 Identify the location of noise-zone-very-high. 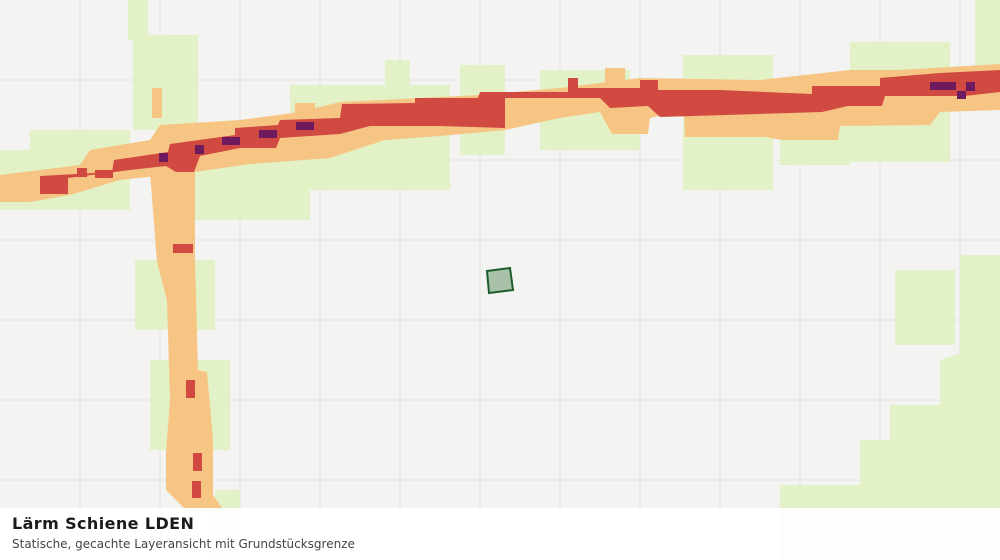
(567, 122).